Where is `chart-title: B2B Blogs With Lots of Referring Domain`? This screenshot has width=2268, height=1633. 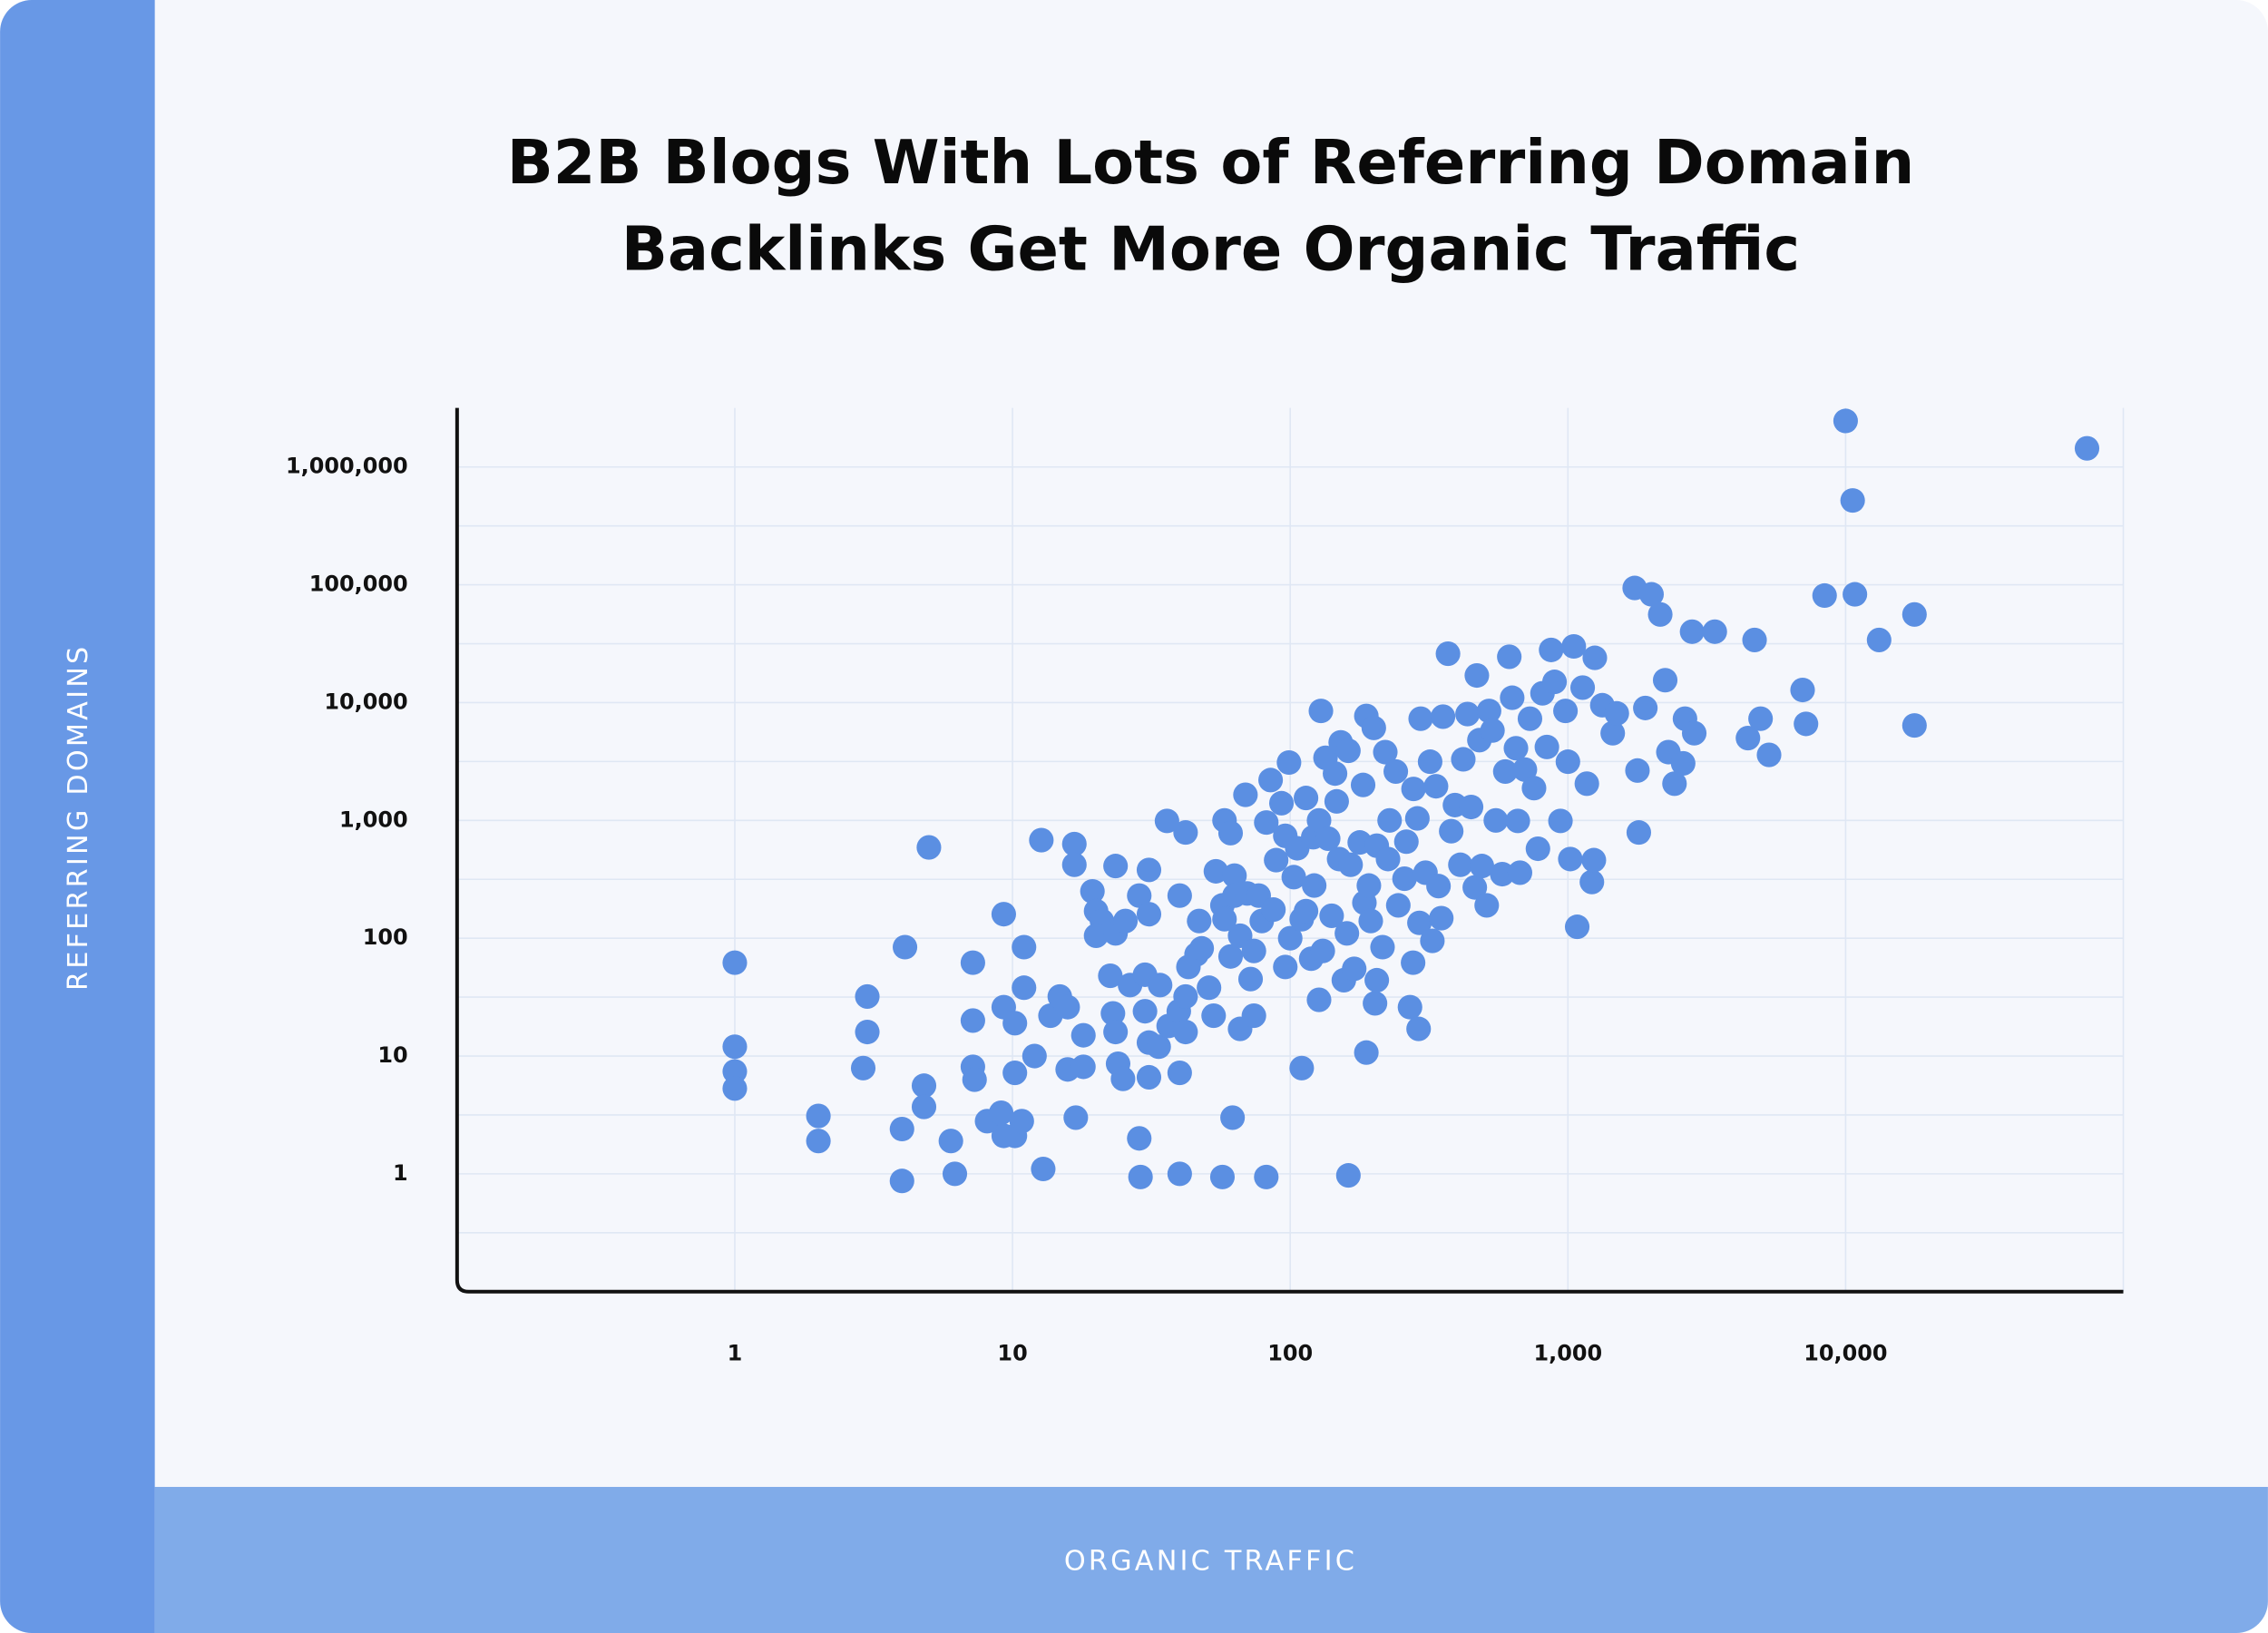 chart-title: B2B Blogs With Lots of Referring Domain is located at coordinates (1211, 162).